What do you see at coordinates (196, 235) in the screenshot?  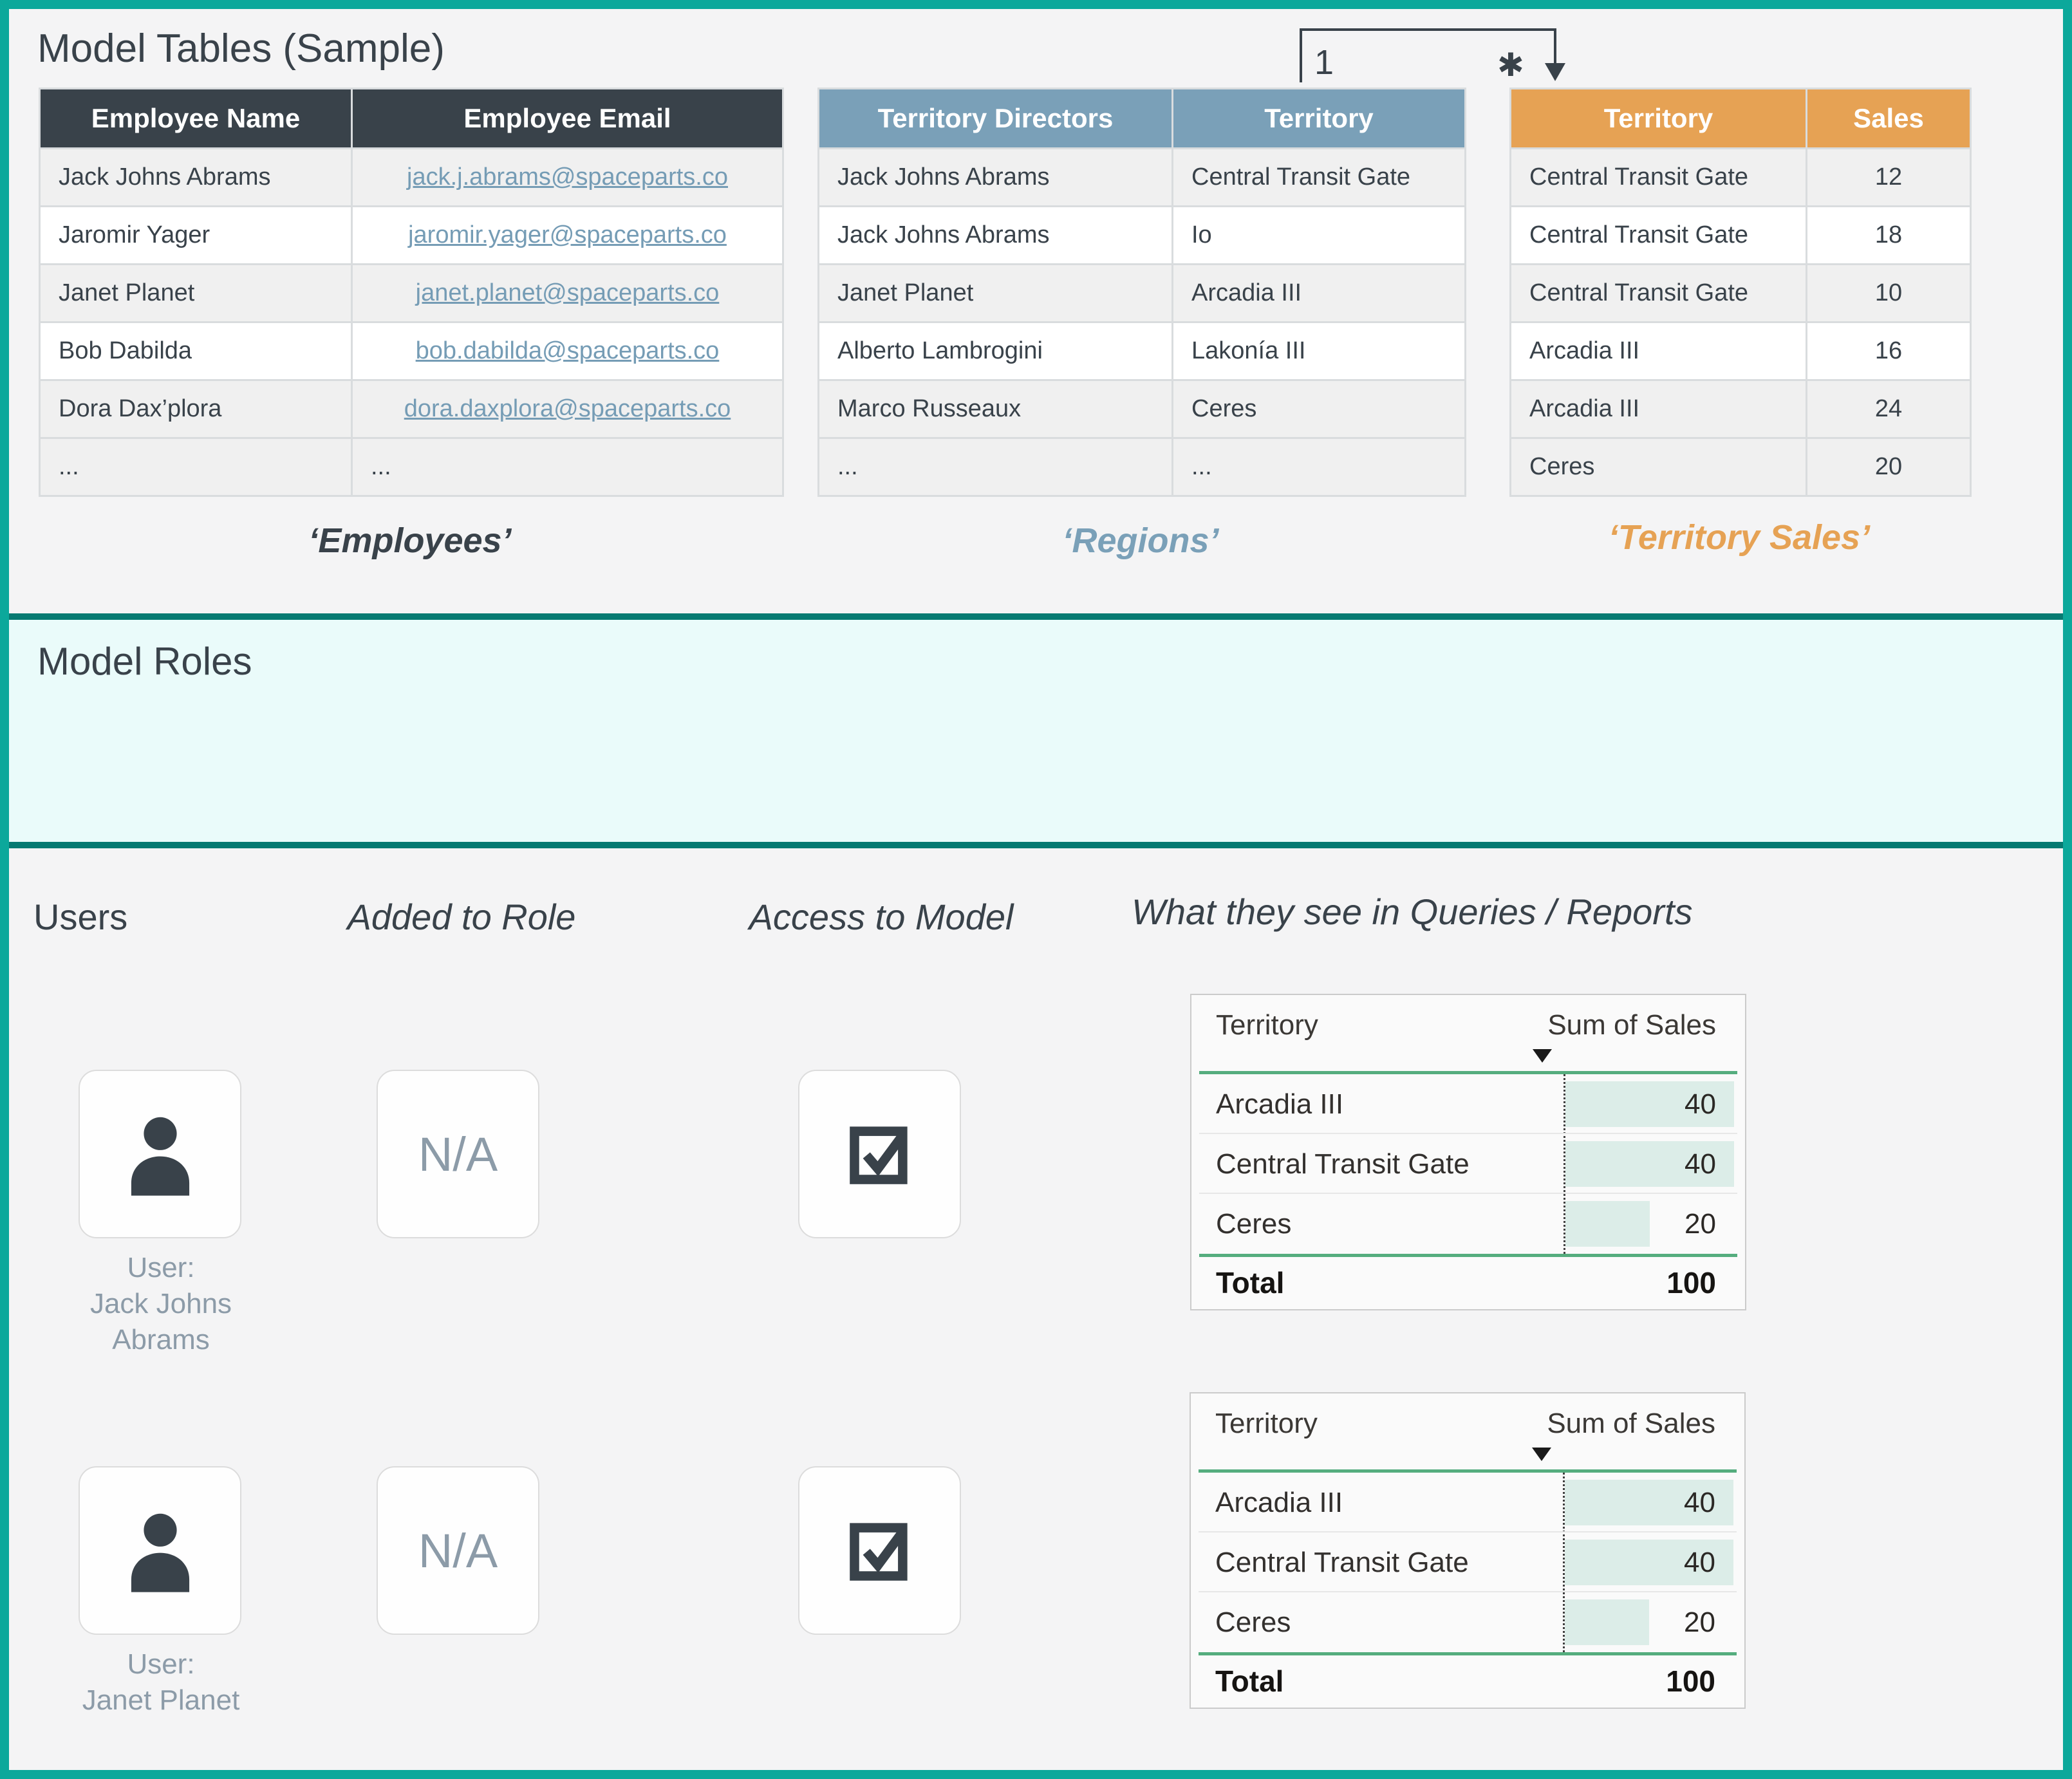 I see `employee-name-cell: Jaromir Yager` at bounding box center [196, 235].